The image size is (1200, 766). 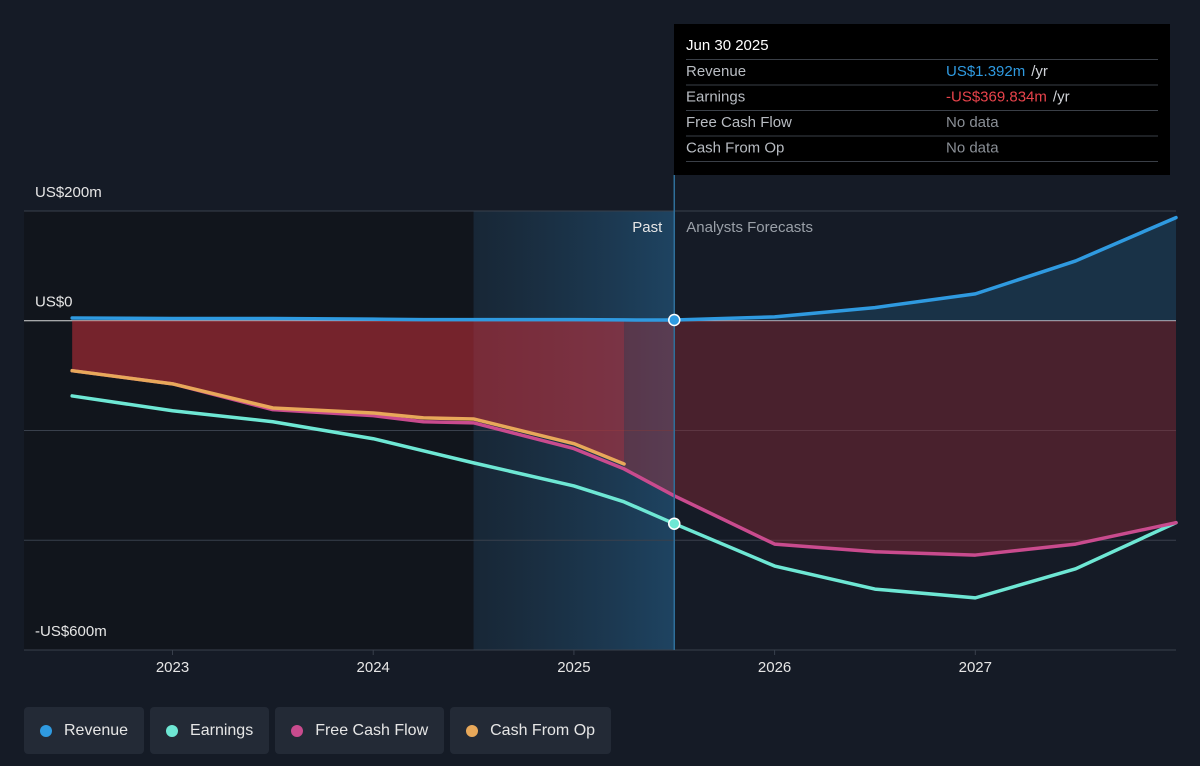 I want to click on legend-item: Revenue, so click(x=84, y=730).